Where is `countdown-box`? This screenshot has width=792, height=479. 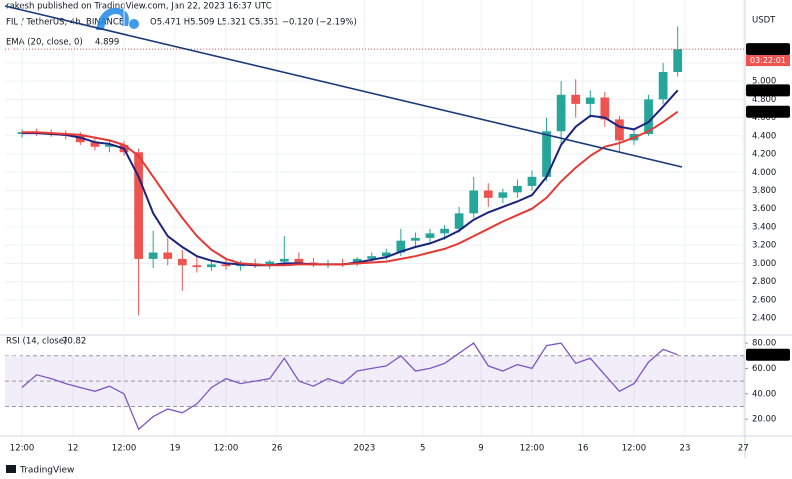
countdown-box is located at coordinates (768, 61).